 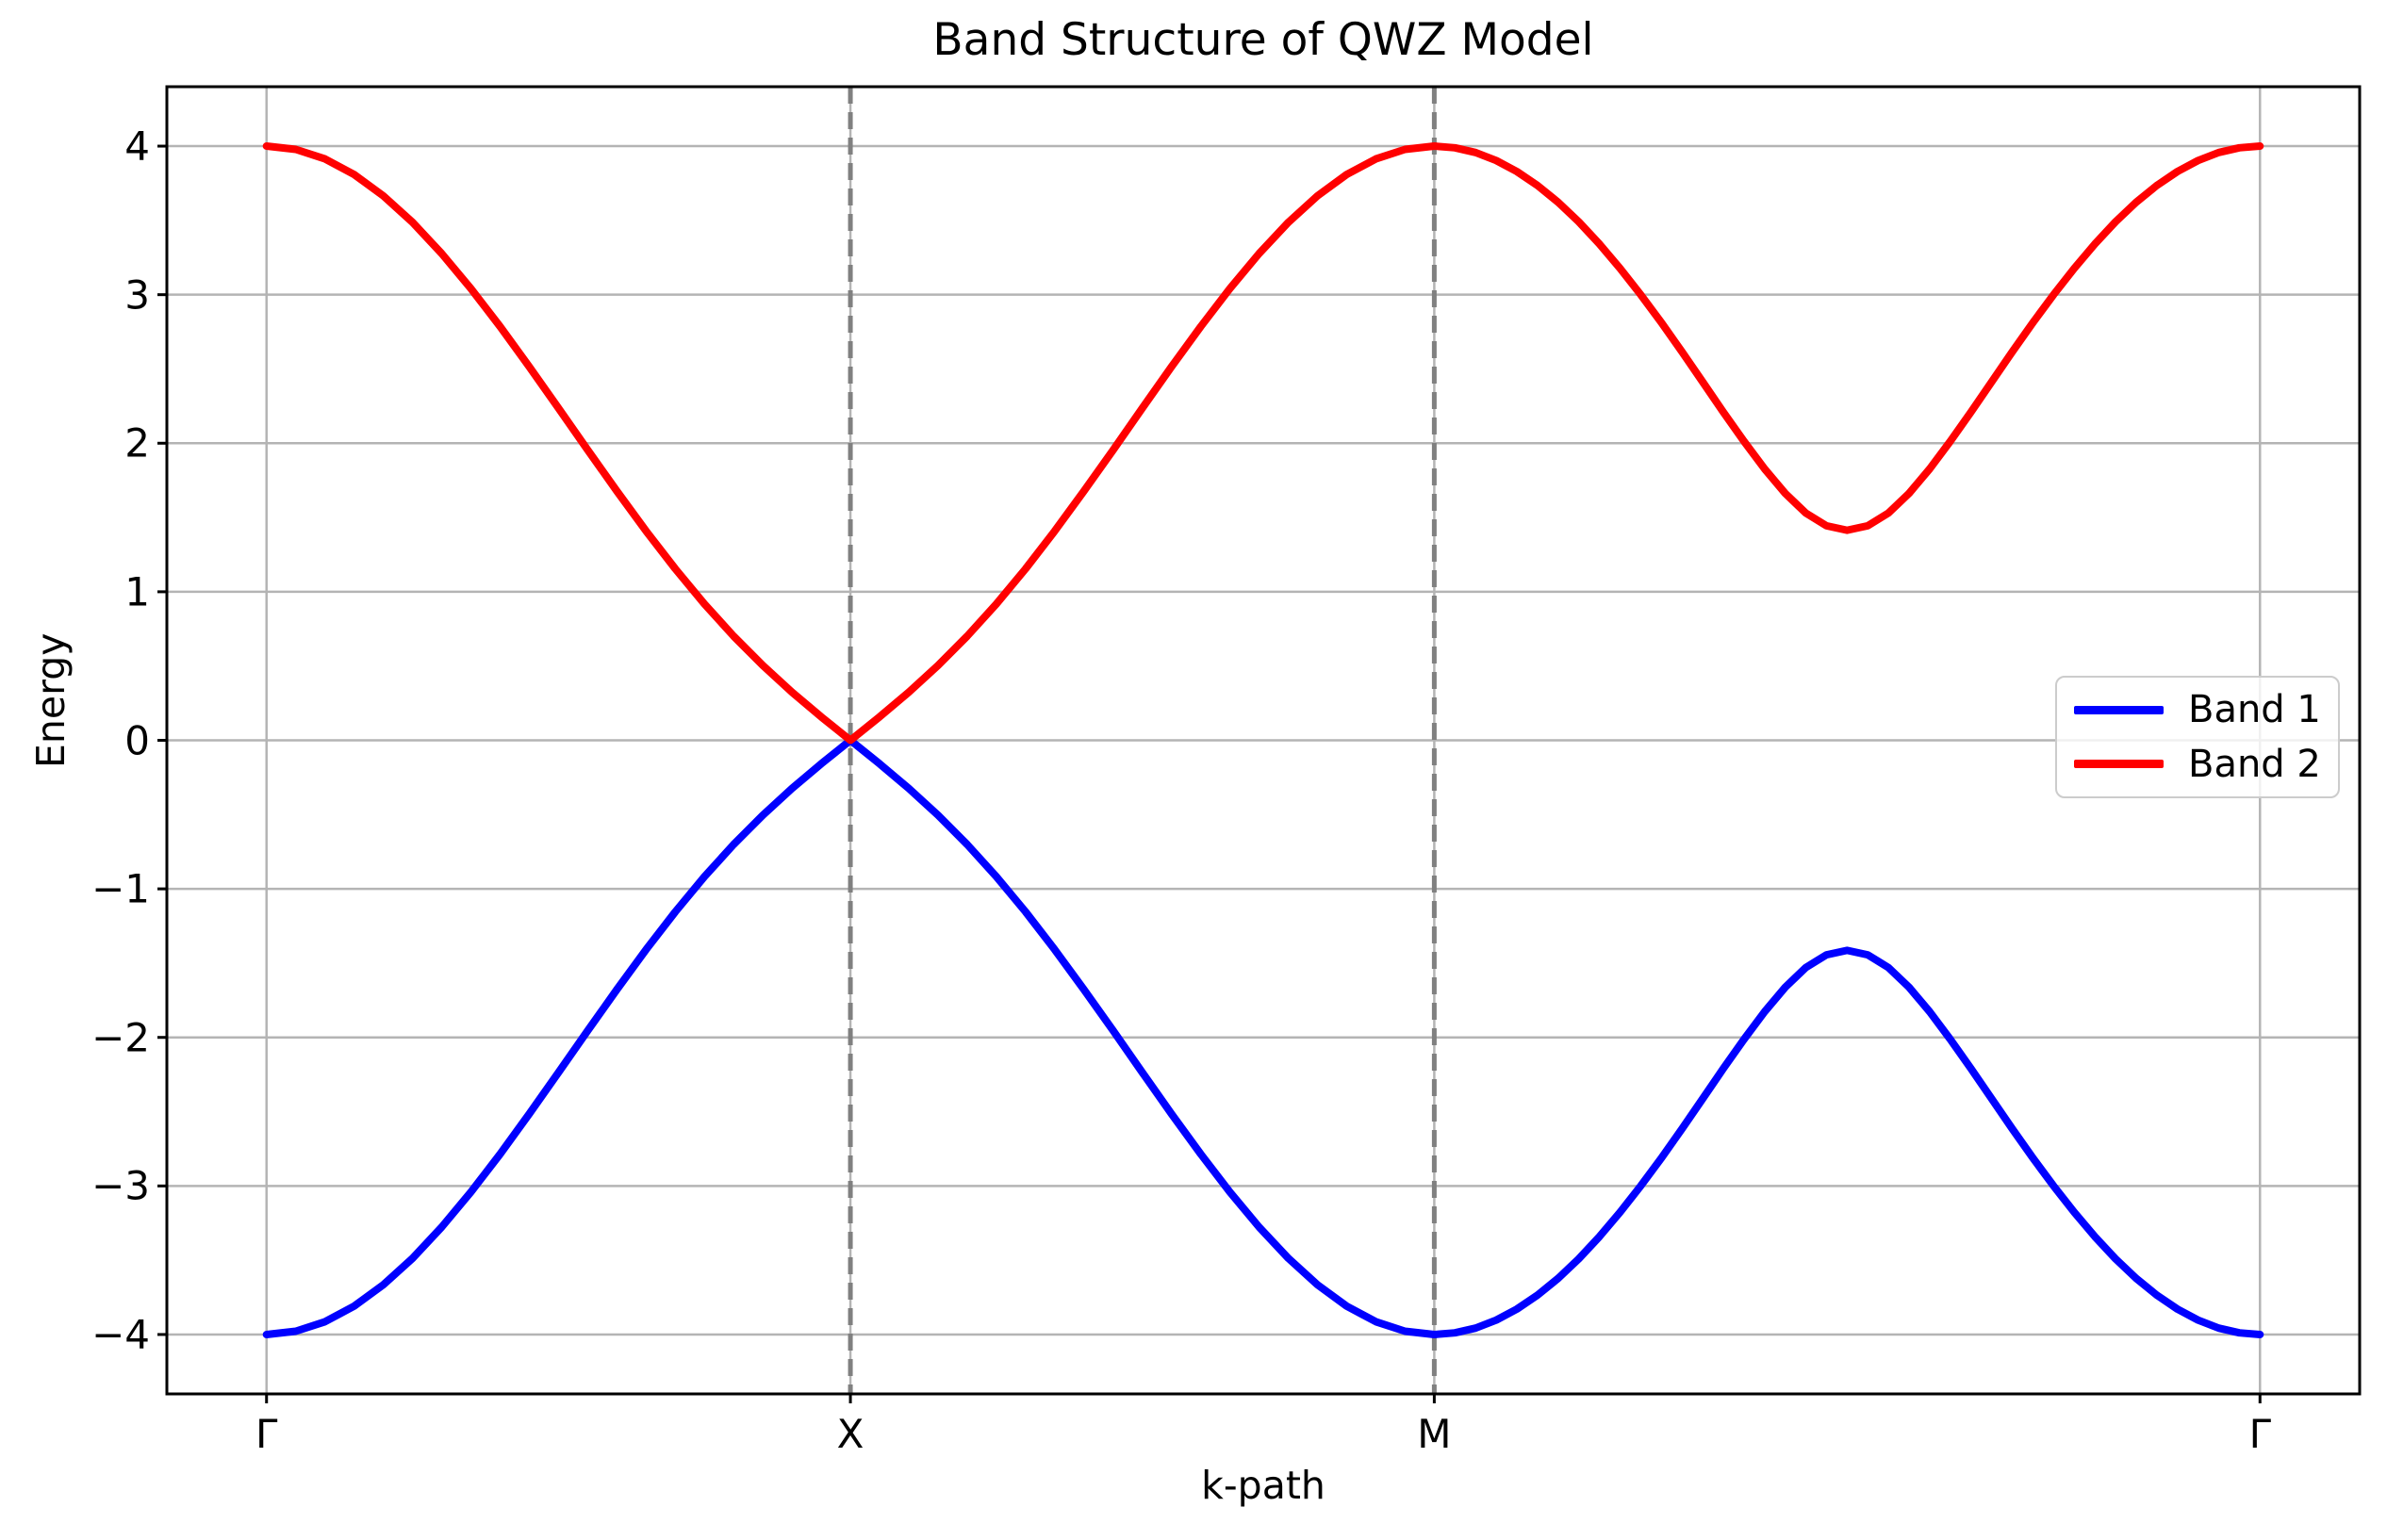 I want to click on legend-label-band2: Band 2, so click(x=2254, y=764).